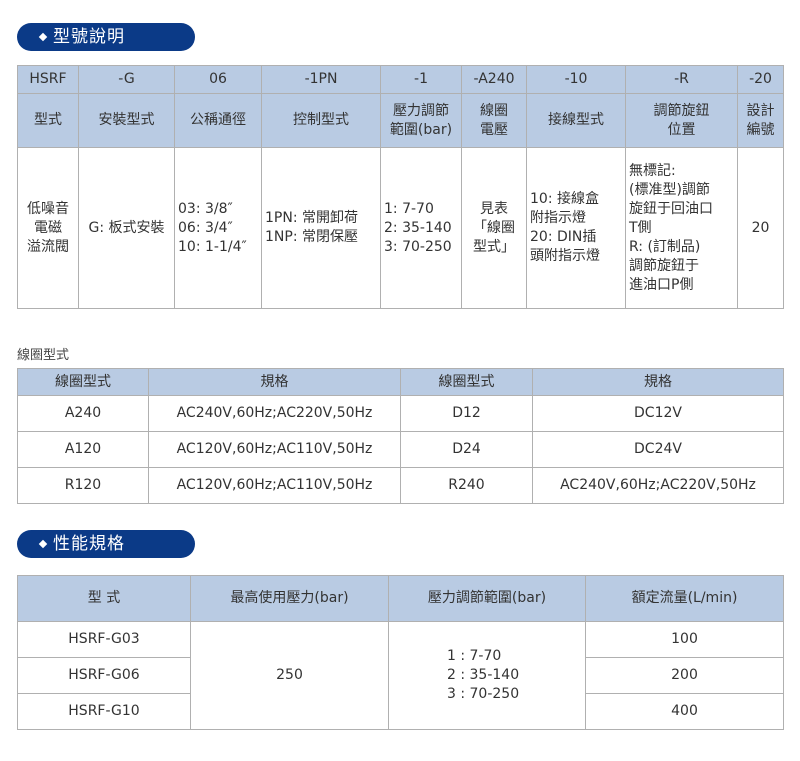  I want to click on field-value: 20, so click(760, 228).